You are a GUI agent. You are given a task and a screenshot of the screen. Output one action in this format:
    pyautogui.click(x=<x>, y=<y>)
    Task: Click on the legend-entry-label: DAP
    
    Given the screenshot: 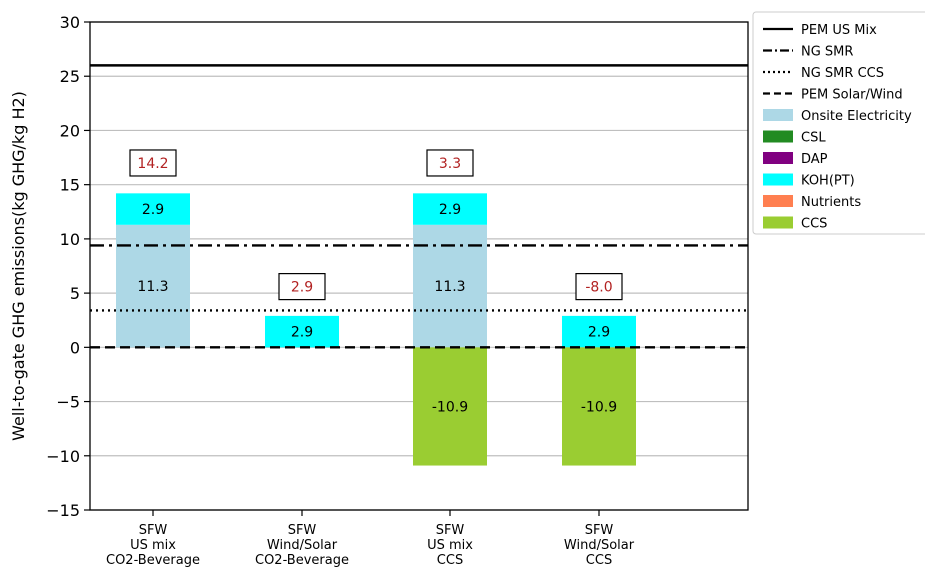 What is the action you would take?
    pyautogui.click(x=814, y=159)
    